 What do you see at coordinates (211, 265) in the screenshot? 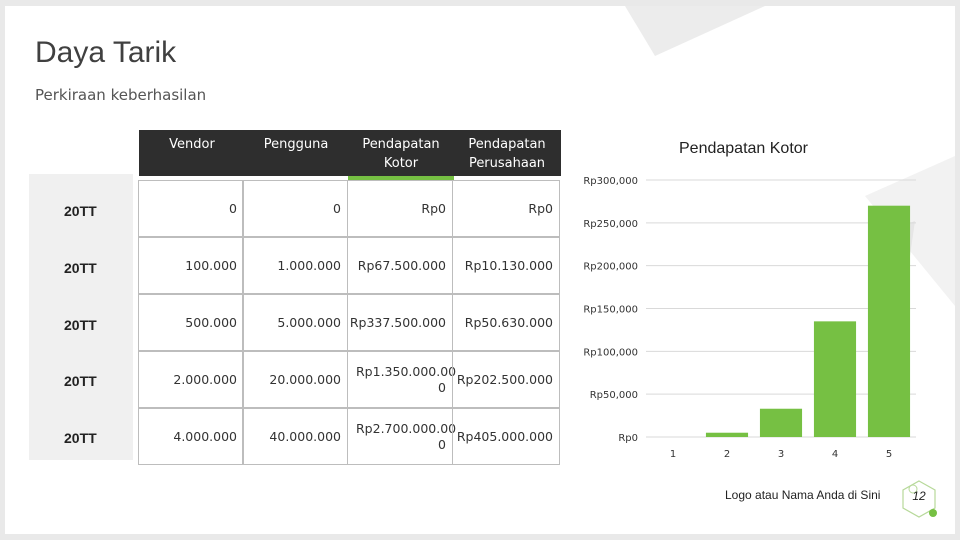
I see `cell-value: 100.000` at bounding box center [211, 265].